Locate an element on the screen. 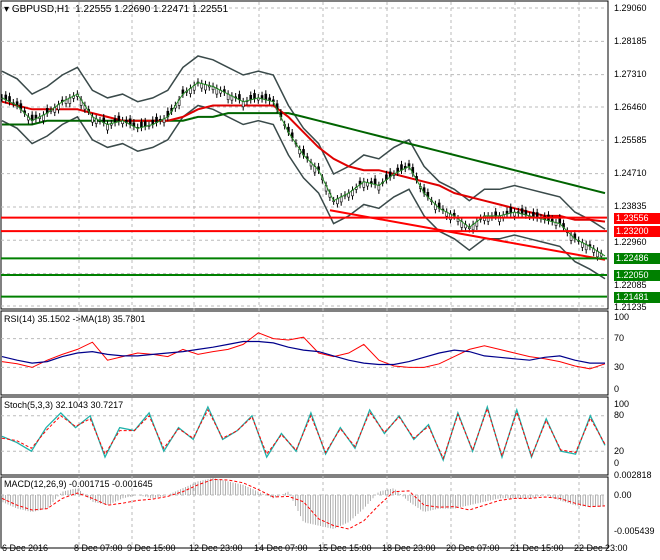 The image size is (660, 560). price-tick-label: 1.26460 is located at coordinates (630, 106).